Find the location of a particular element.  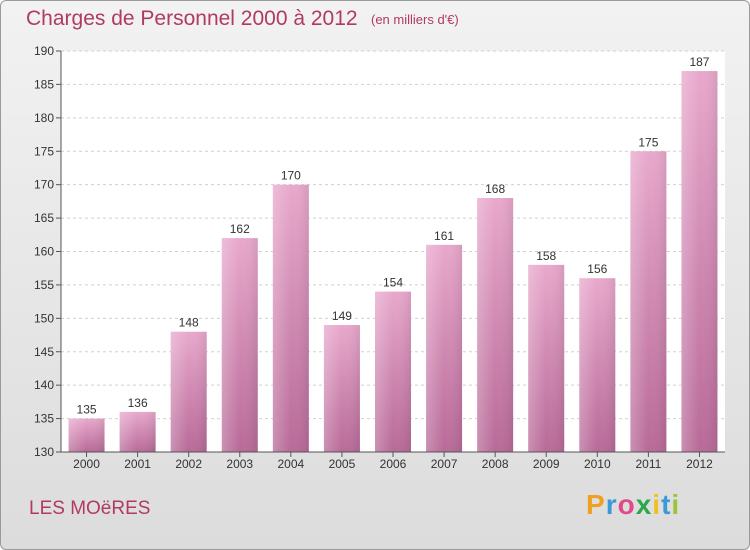

bar-value-label: 135 is located at coordinates (87, 410).